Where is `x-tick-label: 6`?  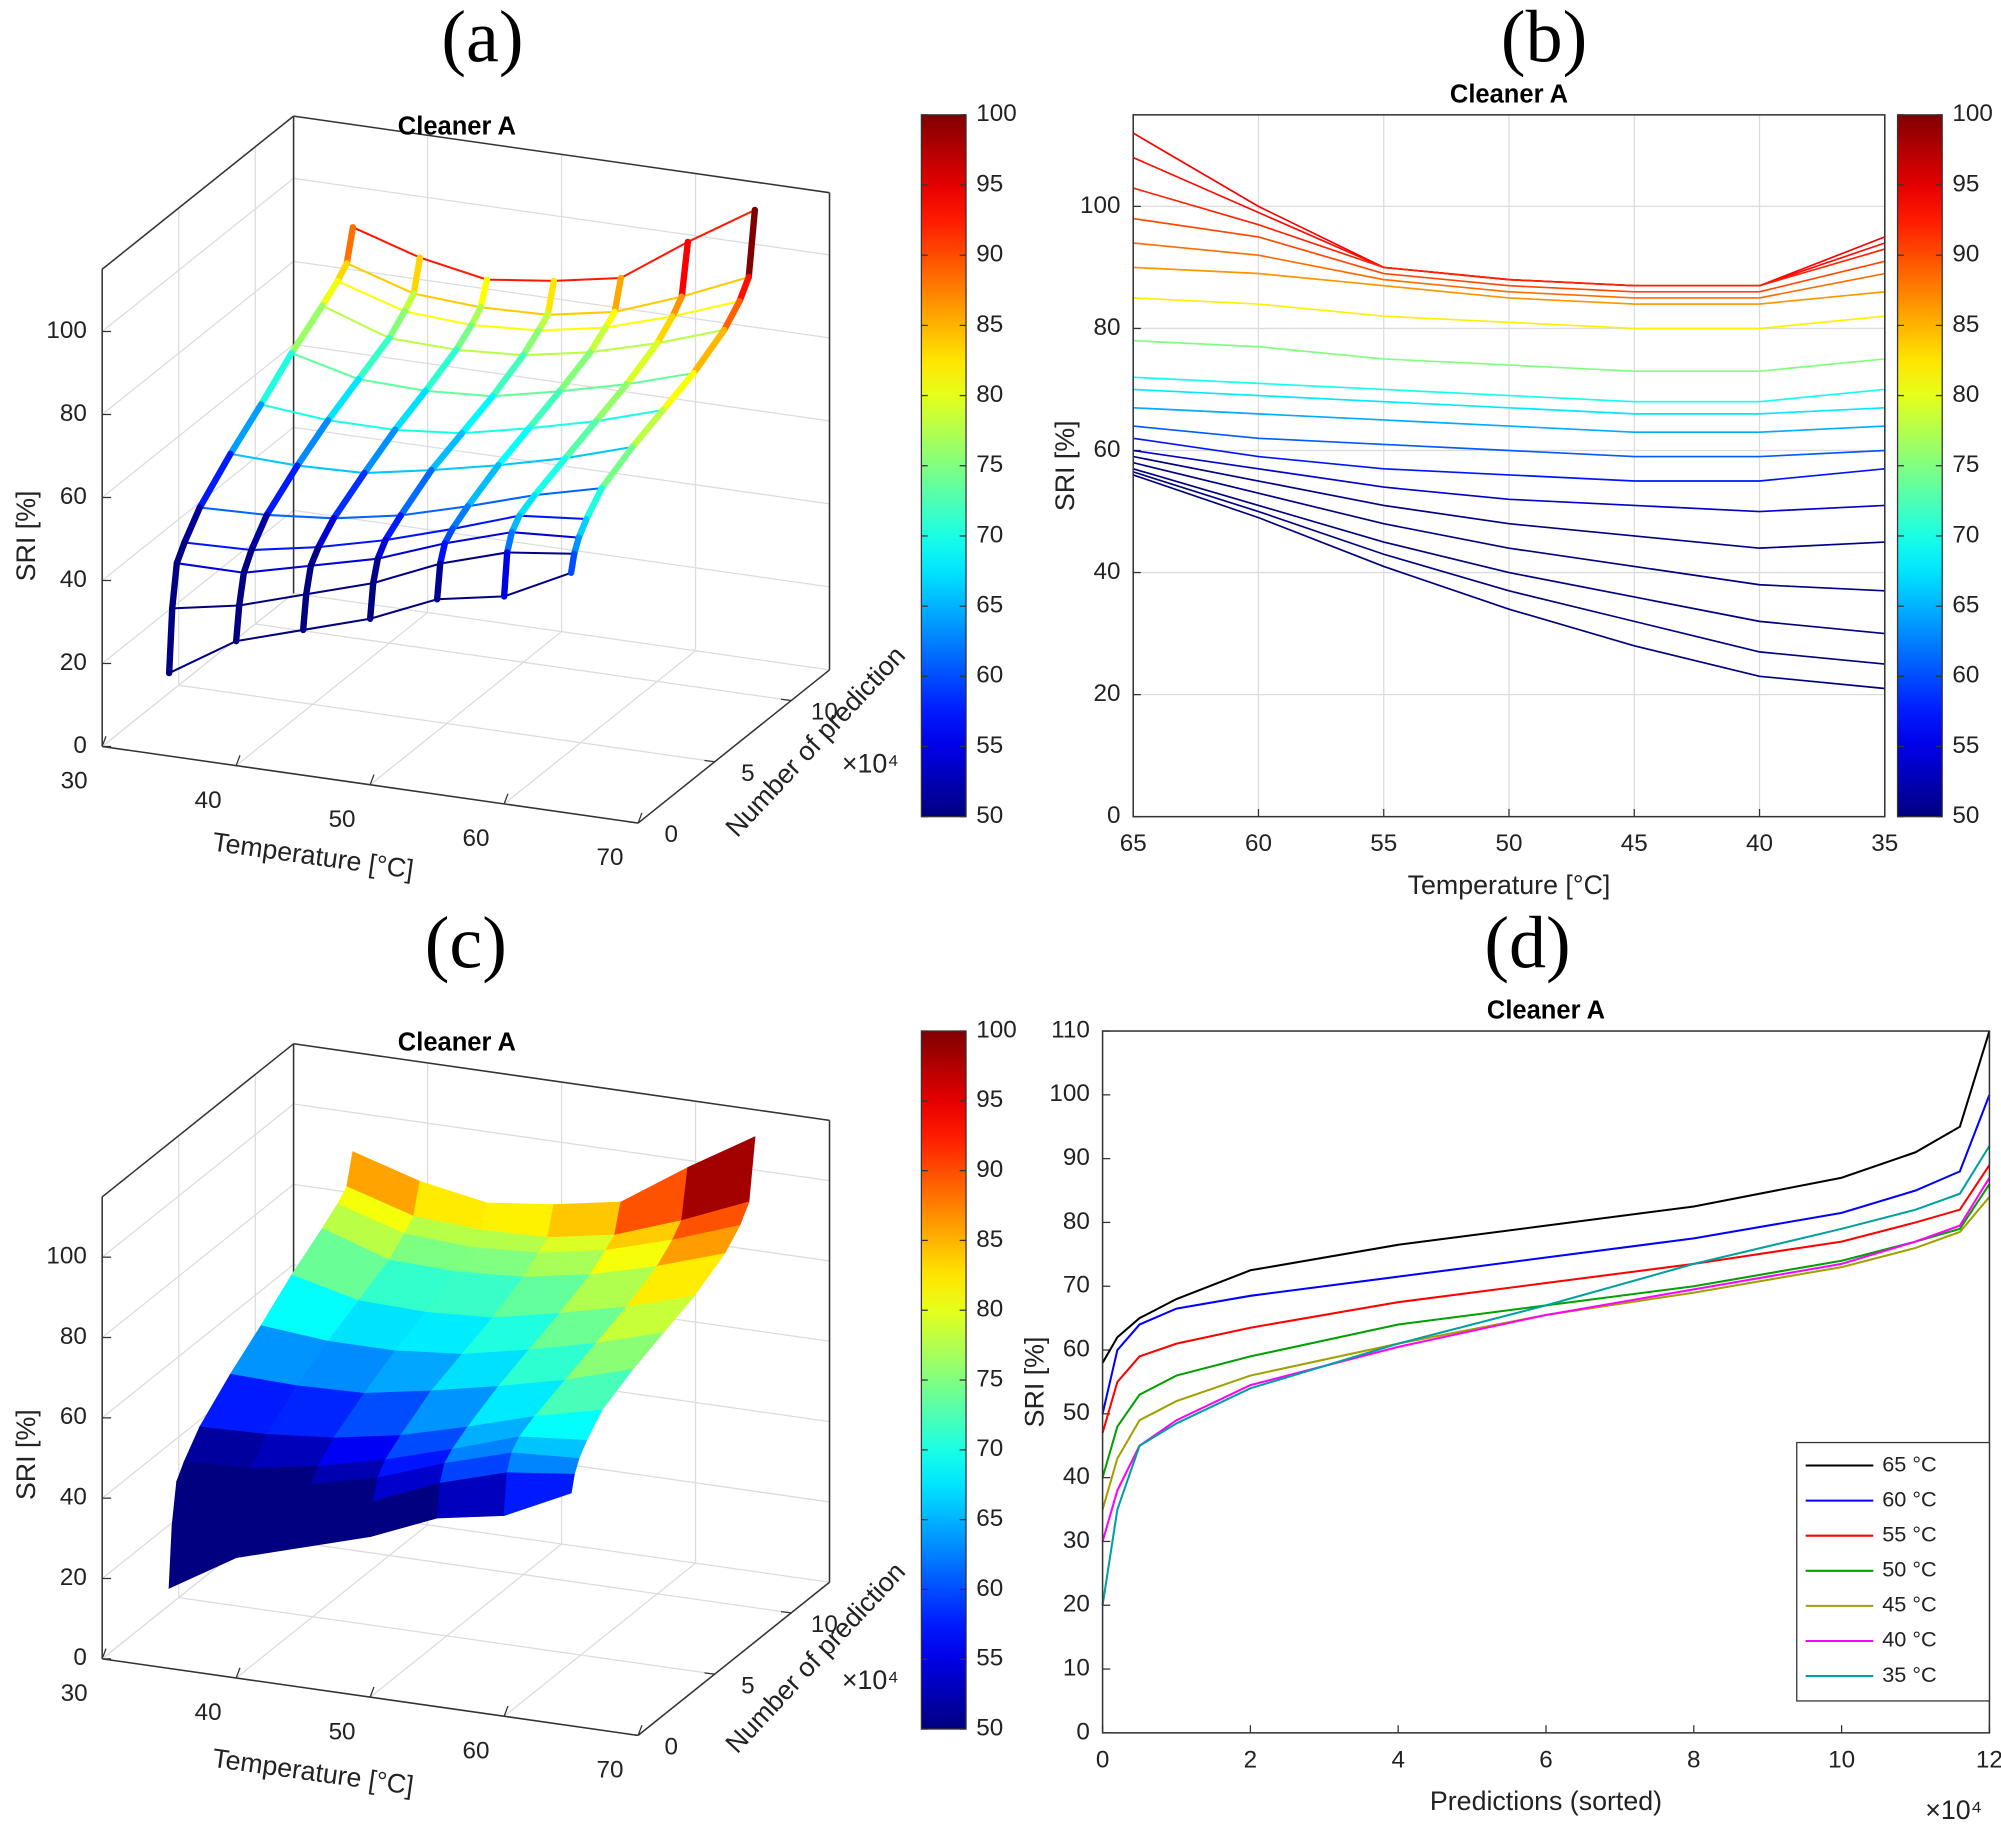
x-tick-label: 6 is located at coordinates (1545, 1759).